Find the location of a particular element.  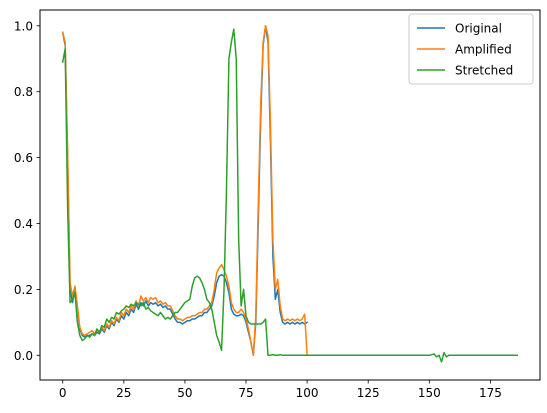

legend: Original Amplified Stretched is located at coordinates (471, 49).